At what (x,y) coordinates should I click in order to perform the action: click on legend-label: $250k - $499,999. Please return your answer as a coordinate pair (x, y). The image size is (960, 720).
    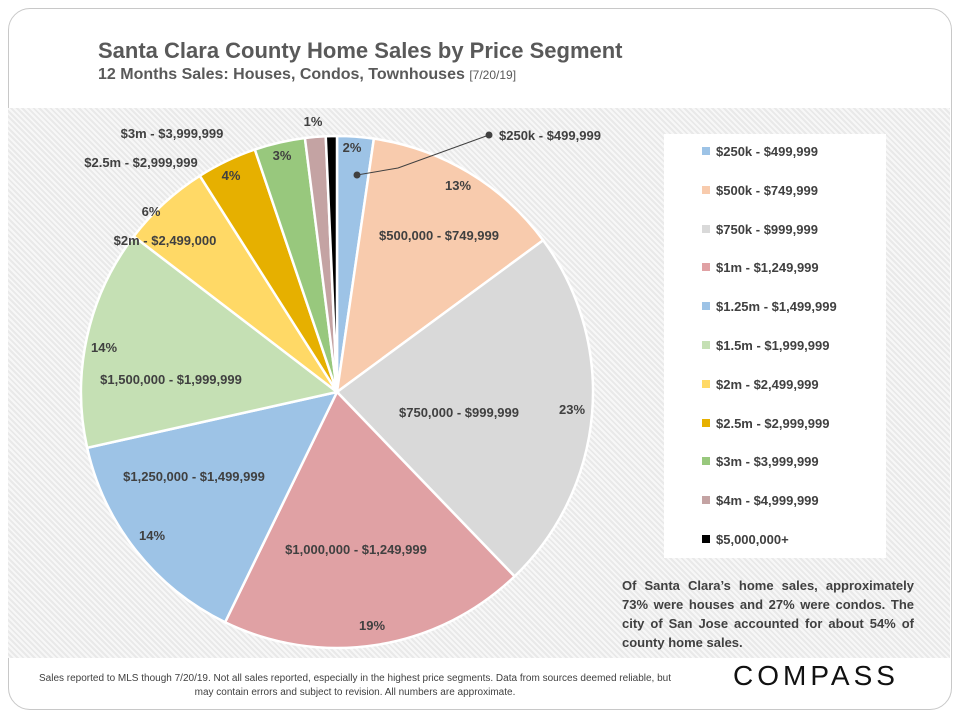
    Looking at the image, I should click on (767, 151).